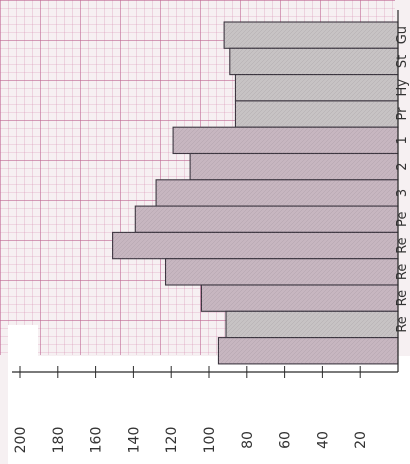  Describe the element at coordinates (97, 440) in the screenshot. I see `value-axis-tick-label: 160` at that location.